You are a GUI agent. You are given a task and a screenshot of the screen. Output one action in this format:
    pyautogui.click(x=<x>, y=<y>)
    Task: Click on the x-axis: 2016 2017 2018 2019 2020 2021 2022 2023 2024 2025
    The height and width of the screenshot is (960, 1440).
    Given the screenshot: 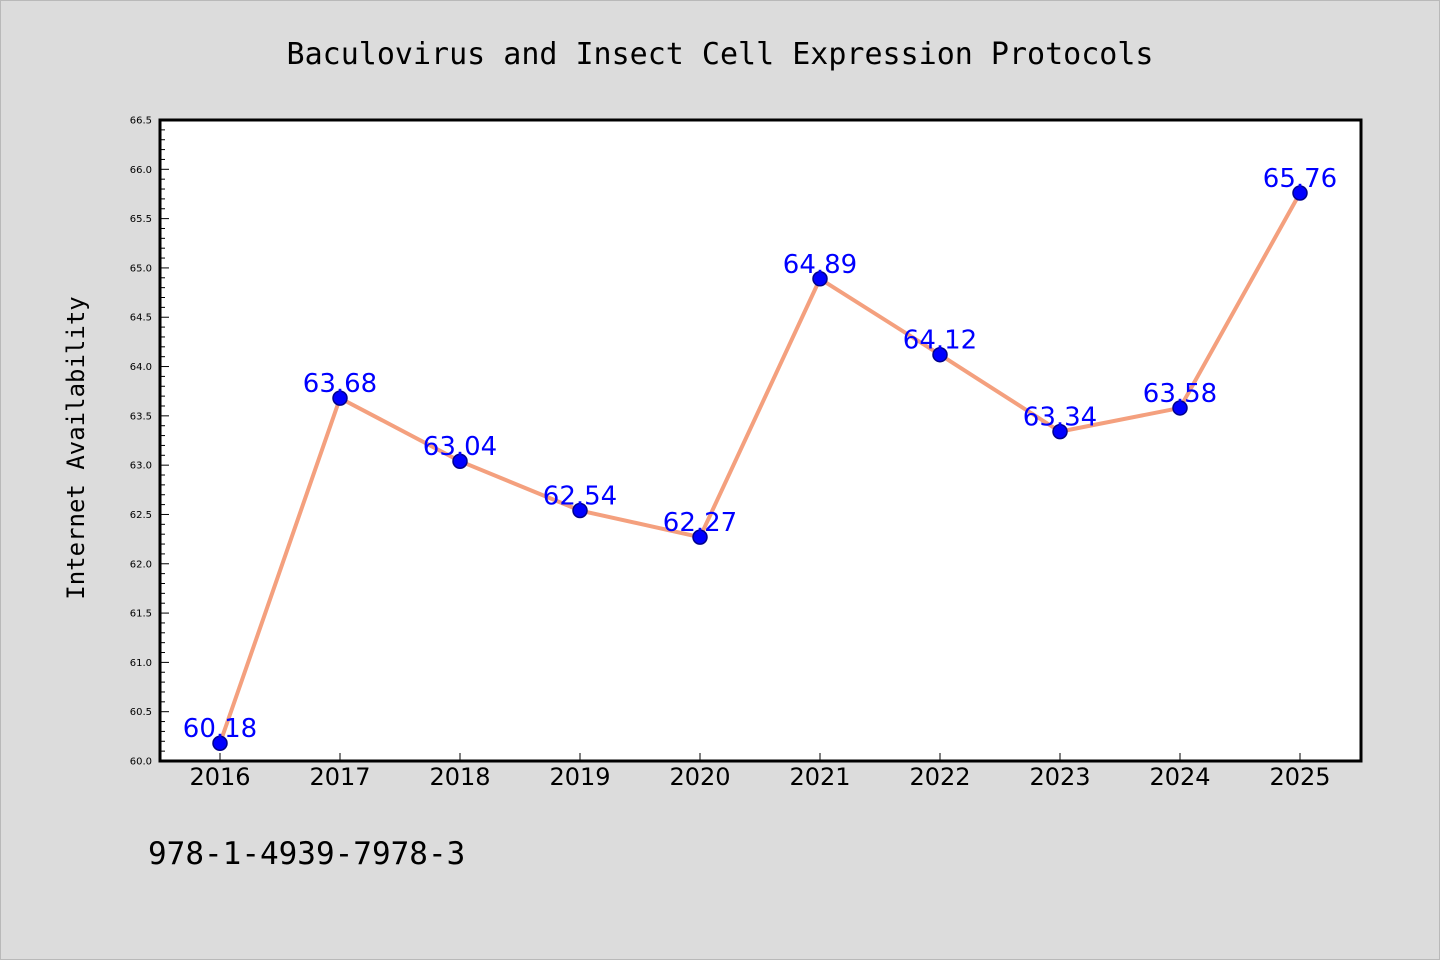 What is the action you would take?
    pyautogui.click(x=760, y=772)
    